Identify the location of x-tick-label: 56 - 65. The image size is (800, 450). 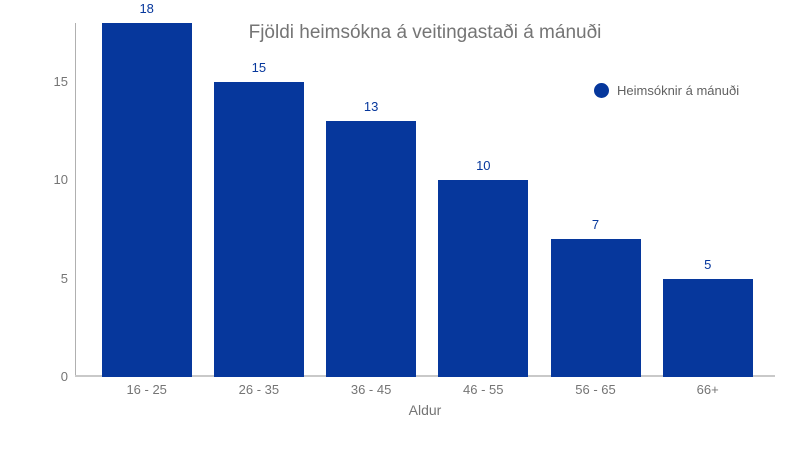
(595, 389).